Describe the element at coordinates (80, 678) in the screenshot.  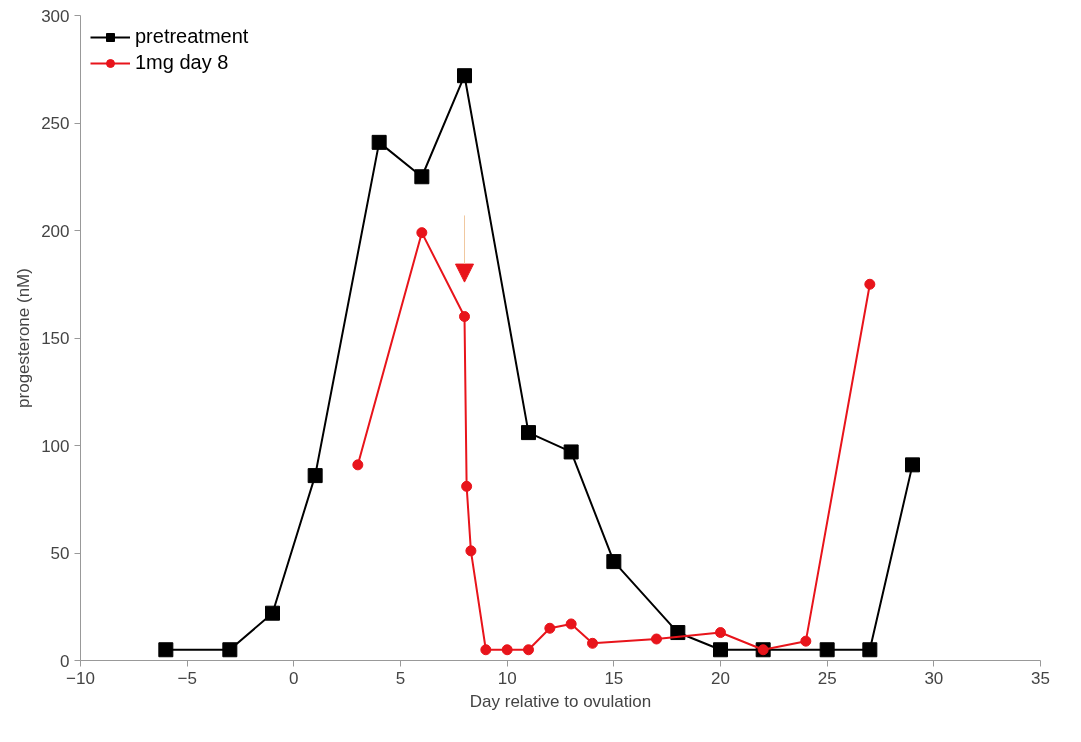
I see `x-tick-label: −10` at that location.